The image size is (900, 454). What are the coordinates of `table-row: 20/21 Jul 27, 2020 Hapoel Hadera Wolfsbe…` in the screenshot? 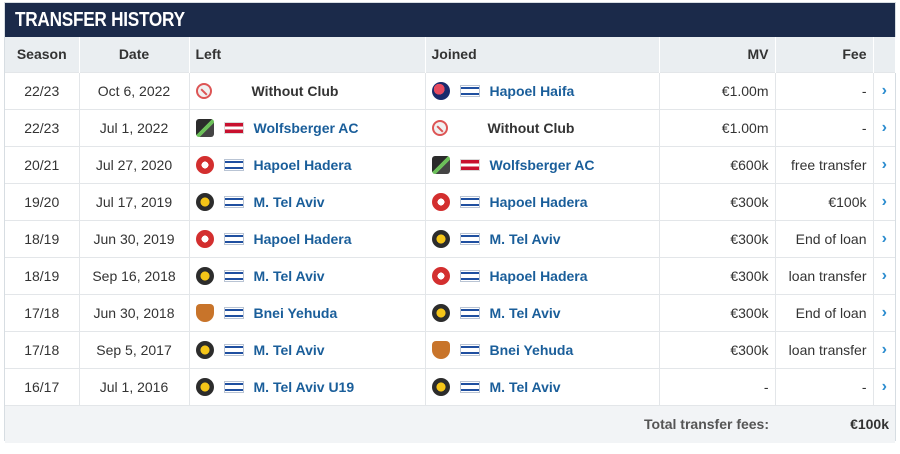 It's located at (450, 164).